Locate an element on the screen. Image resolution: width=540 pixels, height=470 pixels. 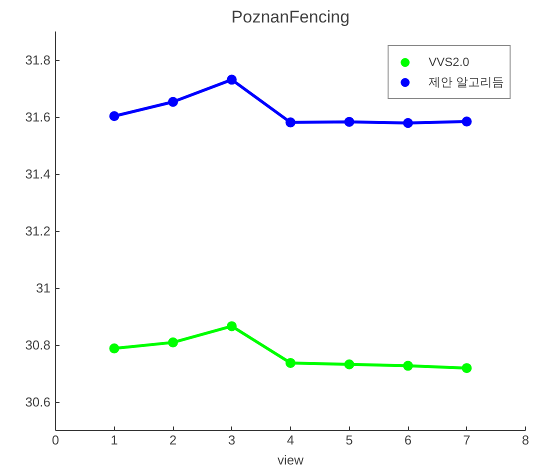
y-tick-label: 31 is located at coordinates (43, 288).